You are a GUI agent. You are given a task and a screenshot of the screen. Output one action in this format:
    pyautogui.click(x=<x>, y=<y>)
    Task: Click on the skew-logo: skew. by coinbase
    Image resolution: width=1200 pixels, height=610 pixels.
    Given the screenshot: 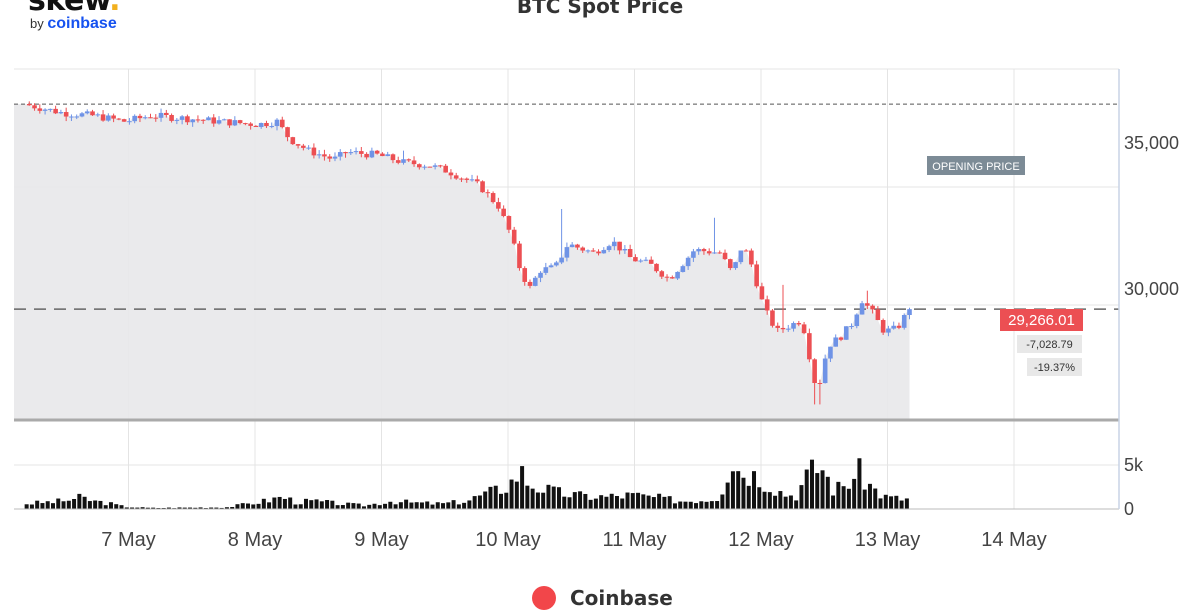 What is the action you would take?
    pyautogui.click(x=74, y=16)
    